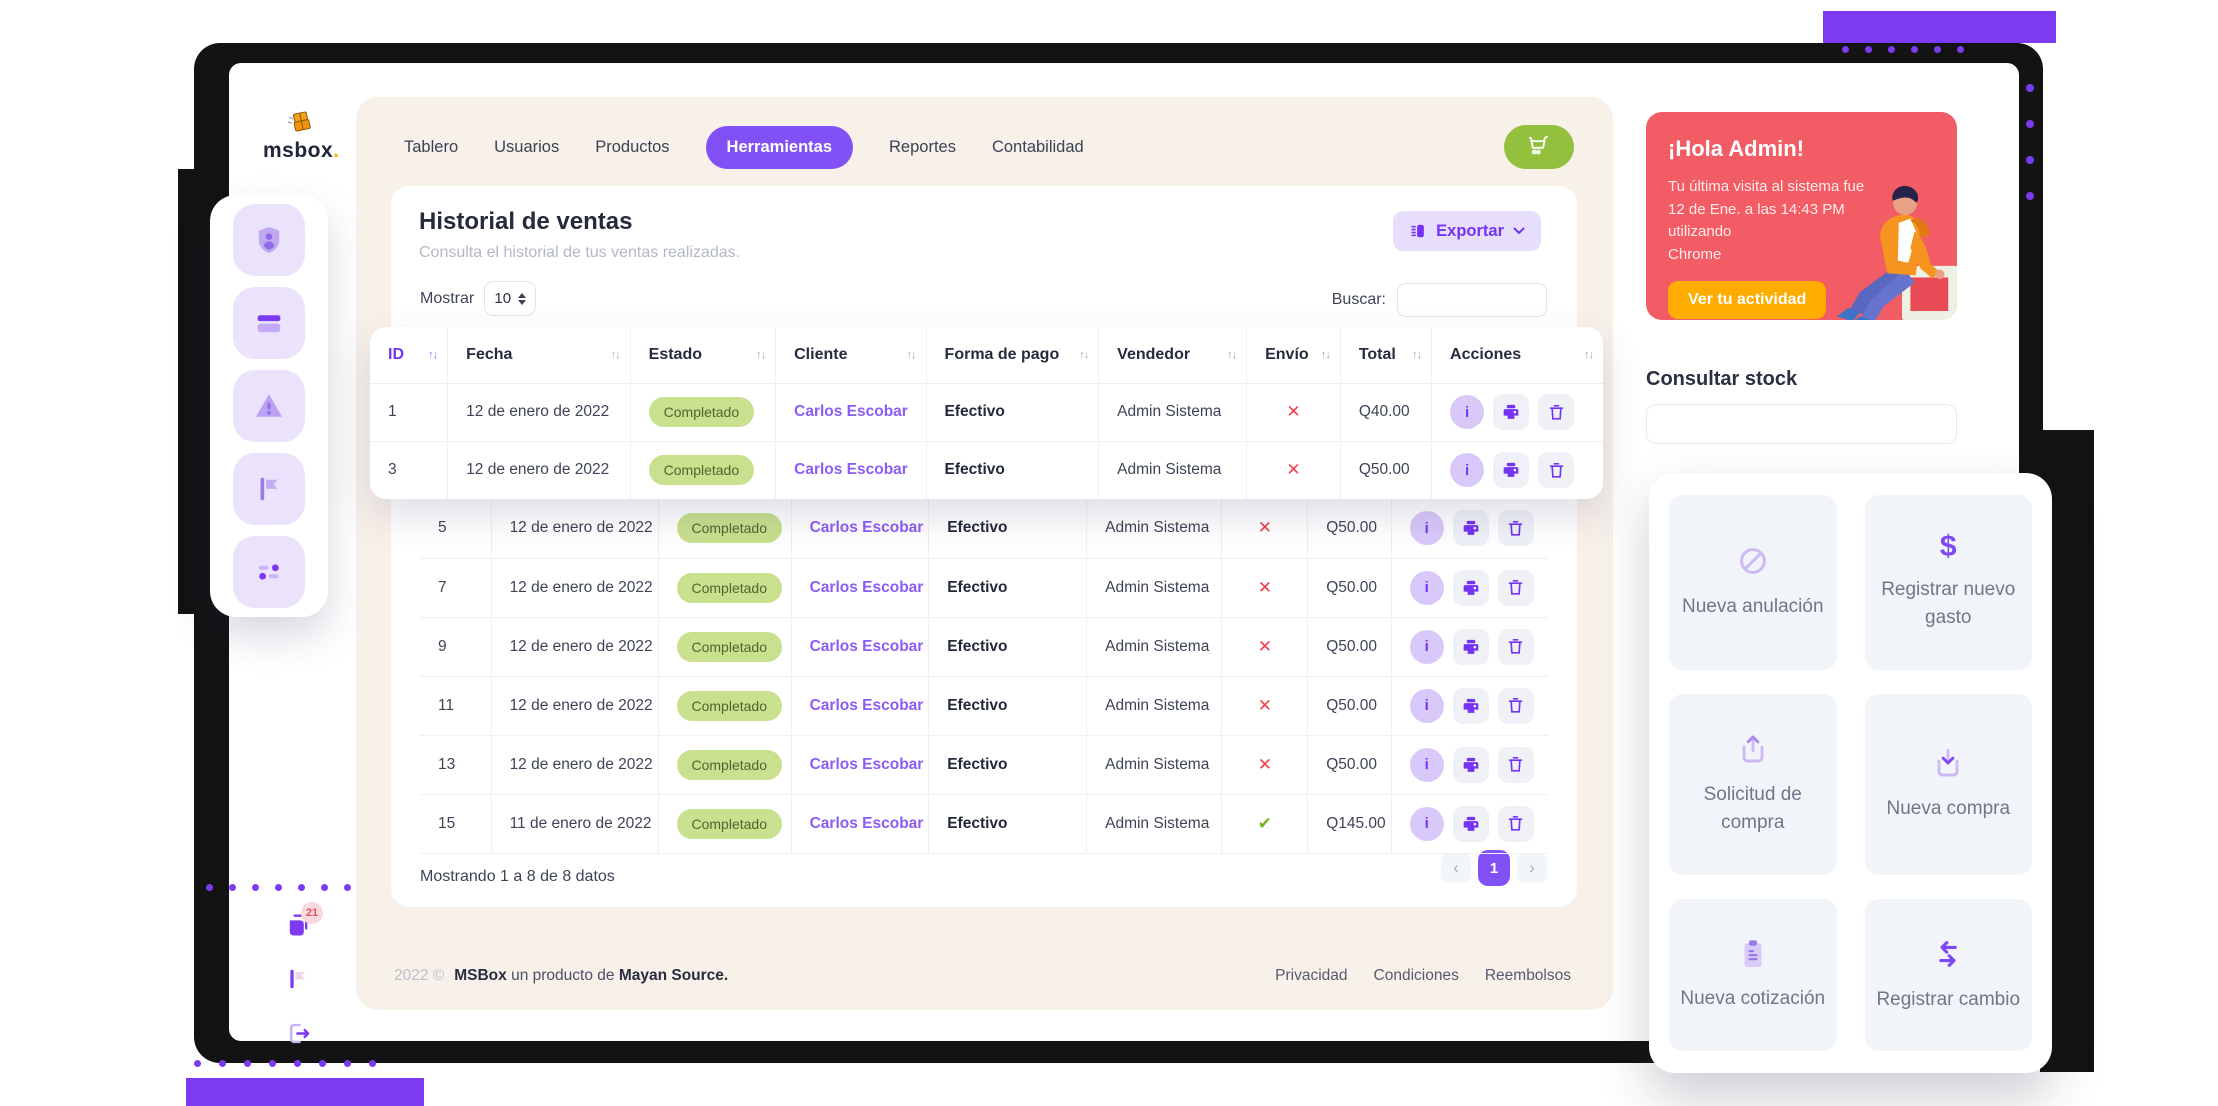 The width and height of the screenshot is (2218, 1106). Describe the element at coordinates (1948, 762) in the screenshot. I see `download-box-icon` at that location.